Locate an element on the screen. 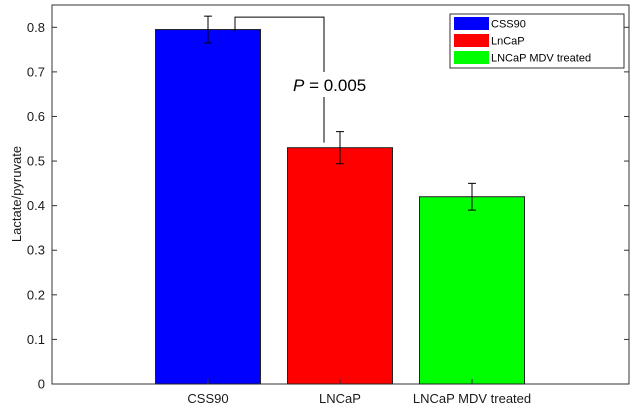  x-tick-label: CSS90 is located at coordinates (207, 398).